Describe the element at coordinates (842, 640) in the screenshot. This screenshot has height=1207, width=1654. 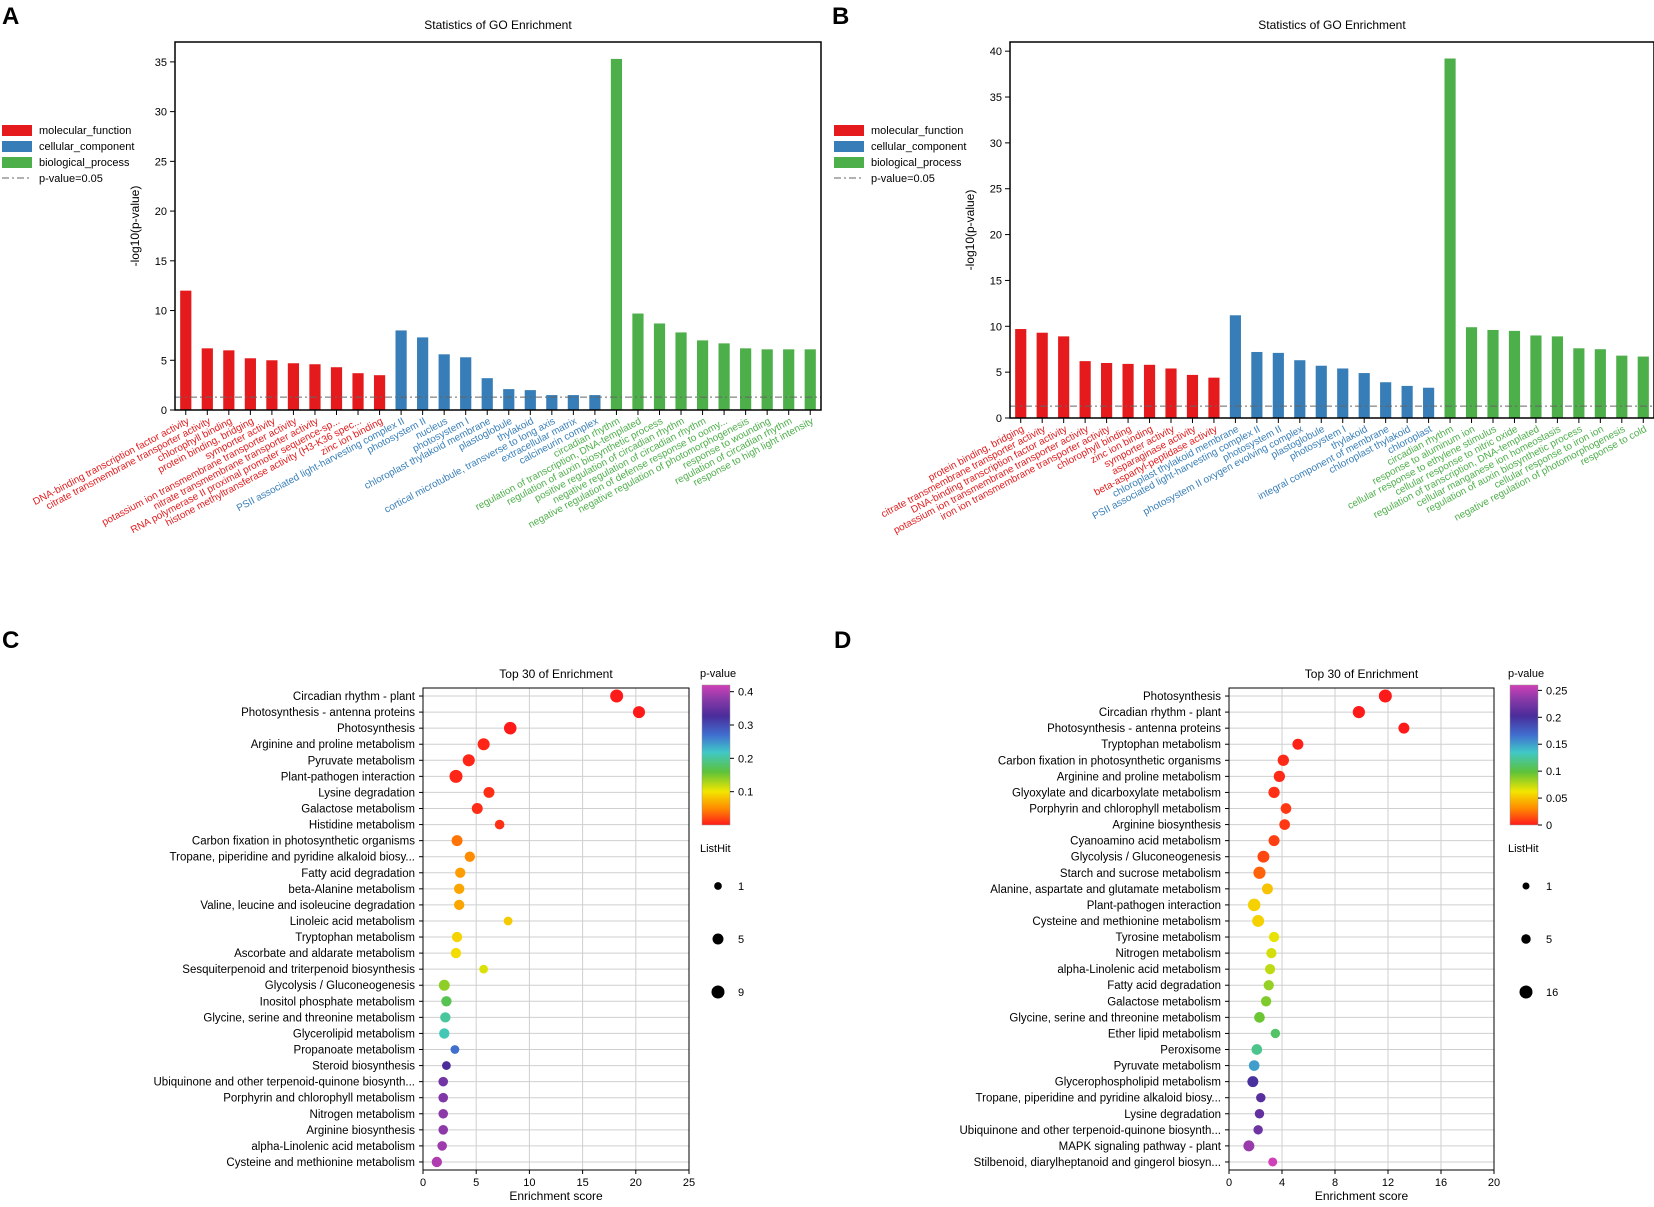
I see `panel-letter-d: D` at that location.